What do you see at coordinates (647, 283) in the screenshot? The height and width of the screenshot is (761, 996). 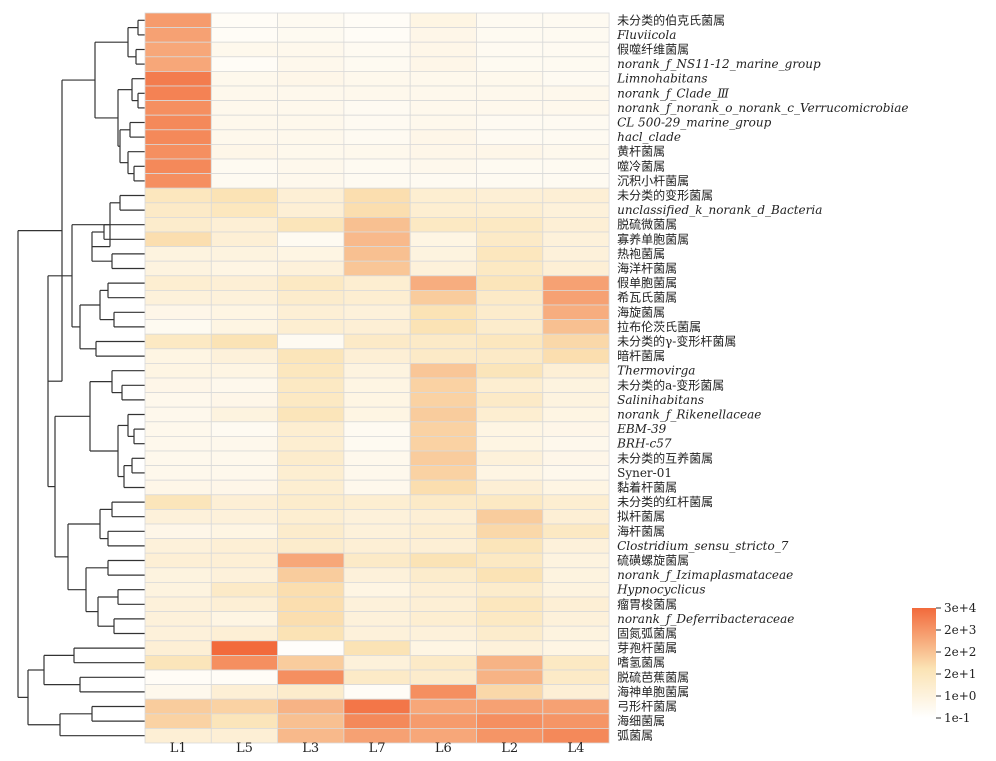 I see `row-label: 假单胞菌属` at bounding box center [647, 283].